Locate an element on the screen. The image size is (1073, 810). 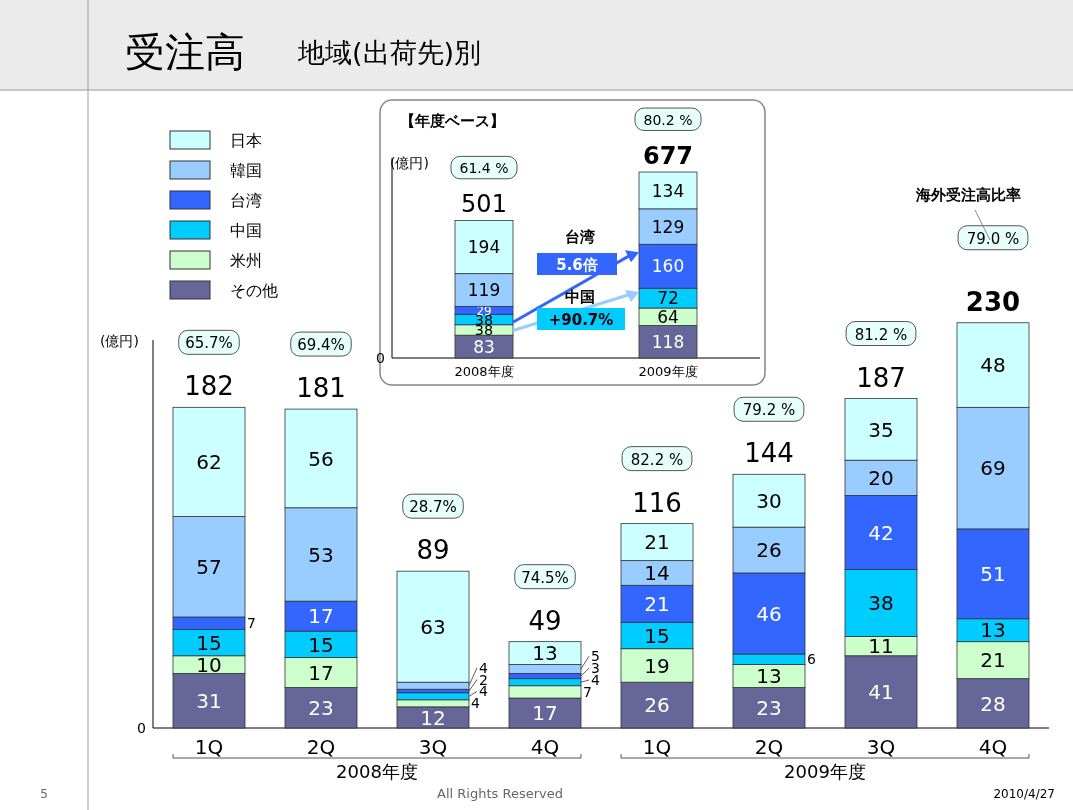
data-label: 129 is located at coordinates (668, 226).